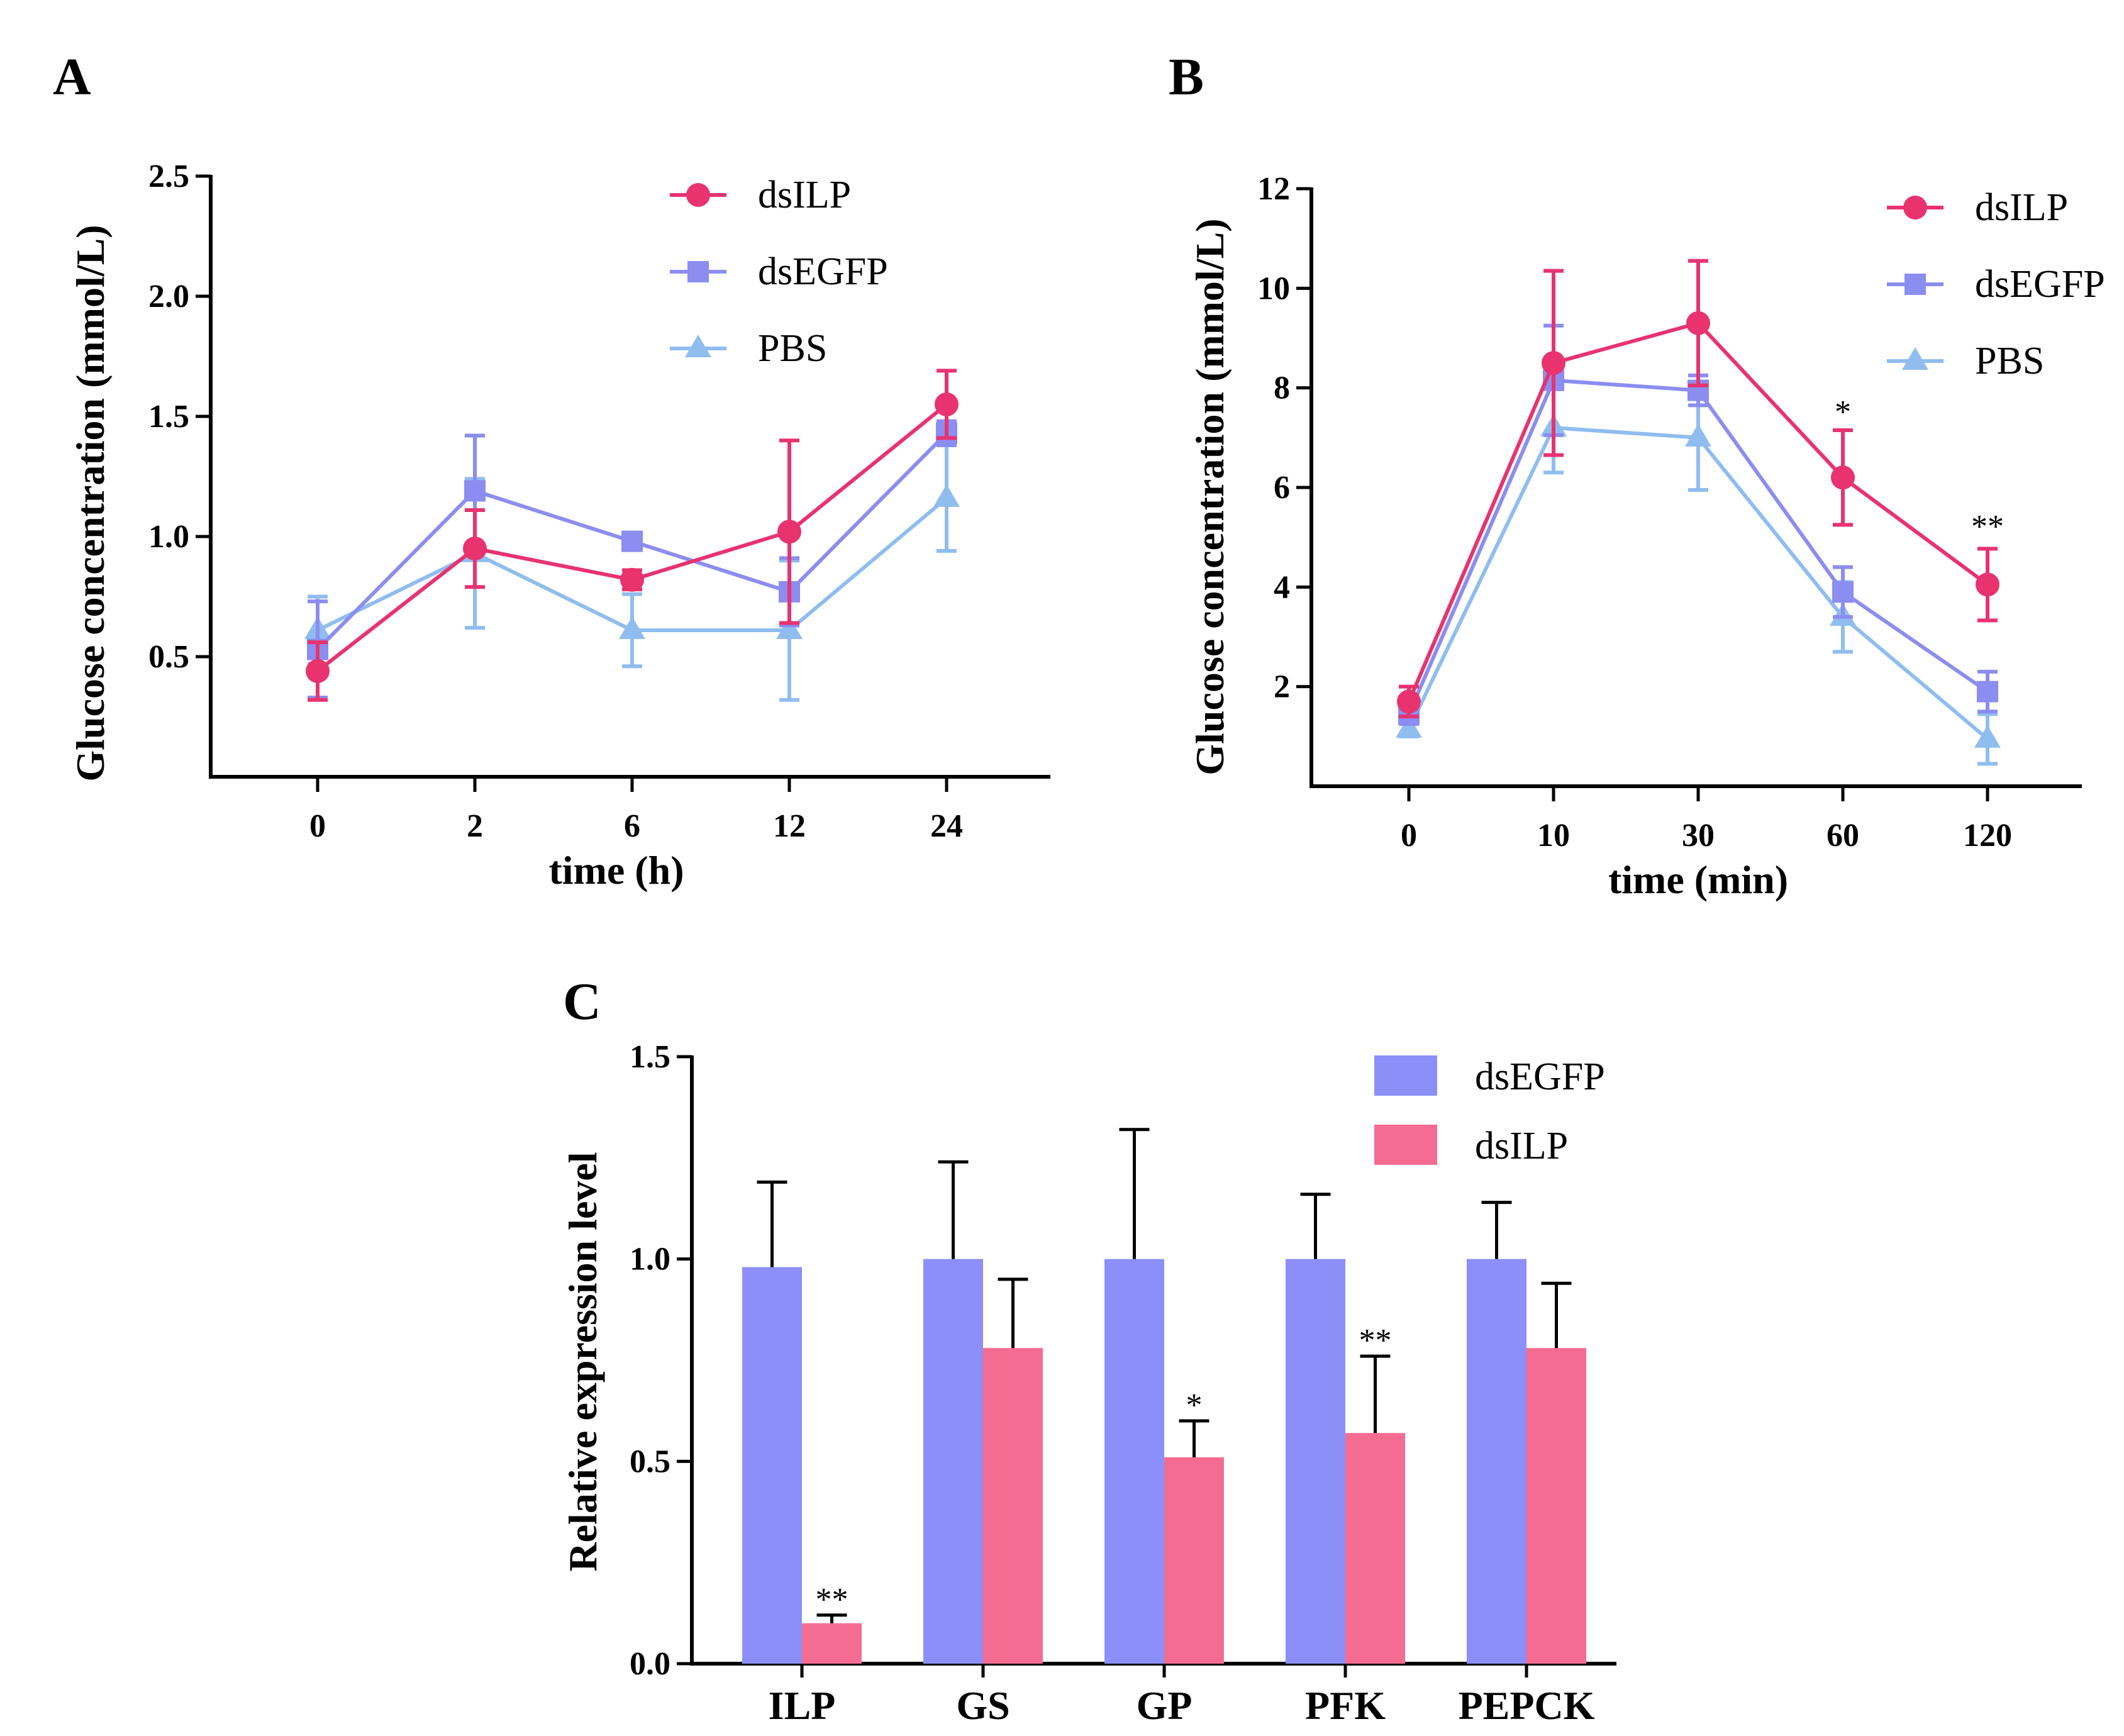 The height and width of the screenshot is (1736, 2124). What do you see at coordinates (616, 871) in the screenshot?
I see `panel-a-x-axis-title: time (h)` at bounding box center [616, 871].